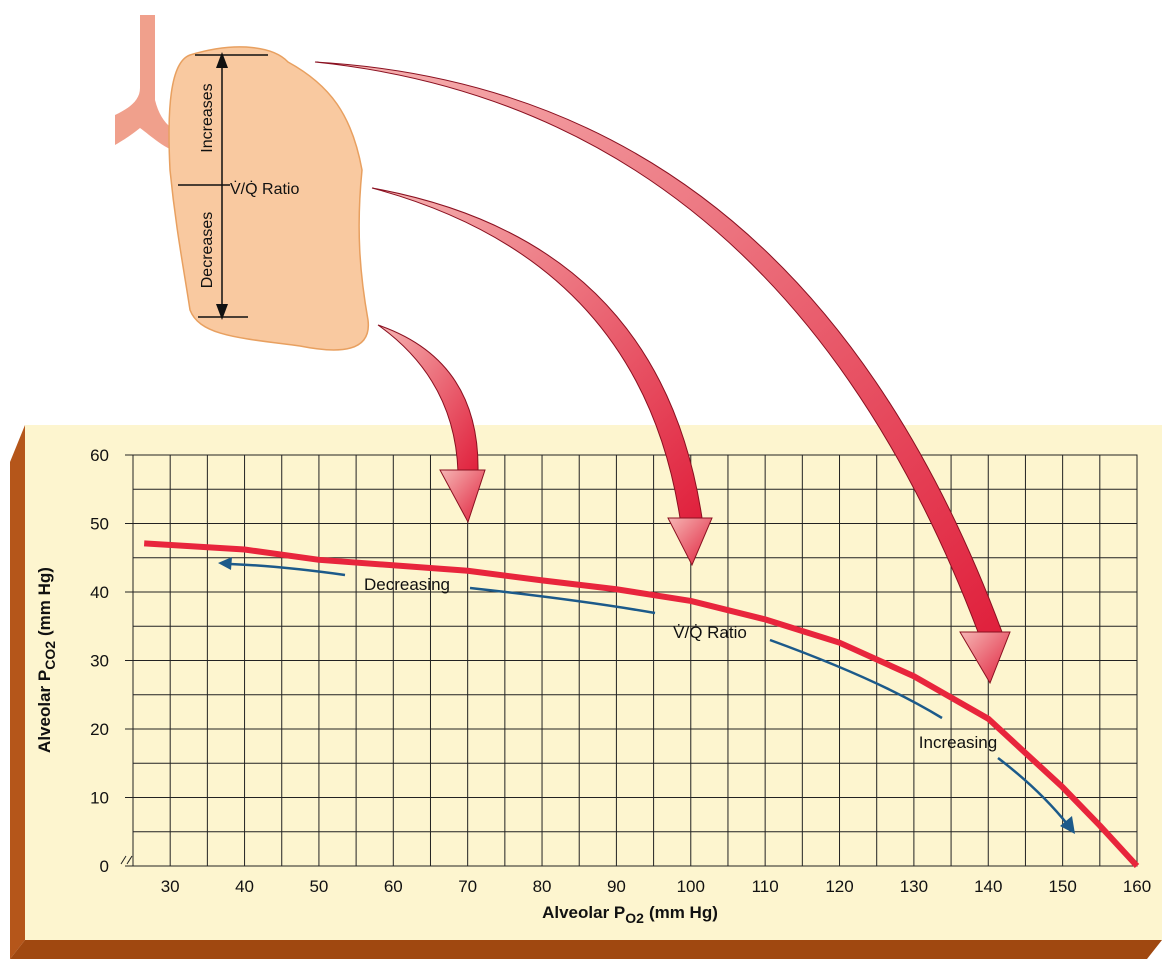 This screenshot has width=1162, height=959. What do you see at coordinates (988, 886) in the screenshot?
I see `x-tick-label: 140` at bounding box center [988, 886].